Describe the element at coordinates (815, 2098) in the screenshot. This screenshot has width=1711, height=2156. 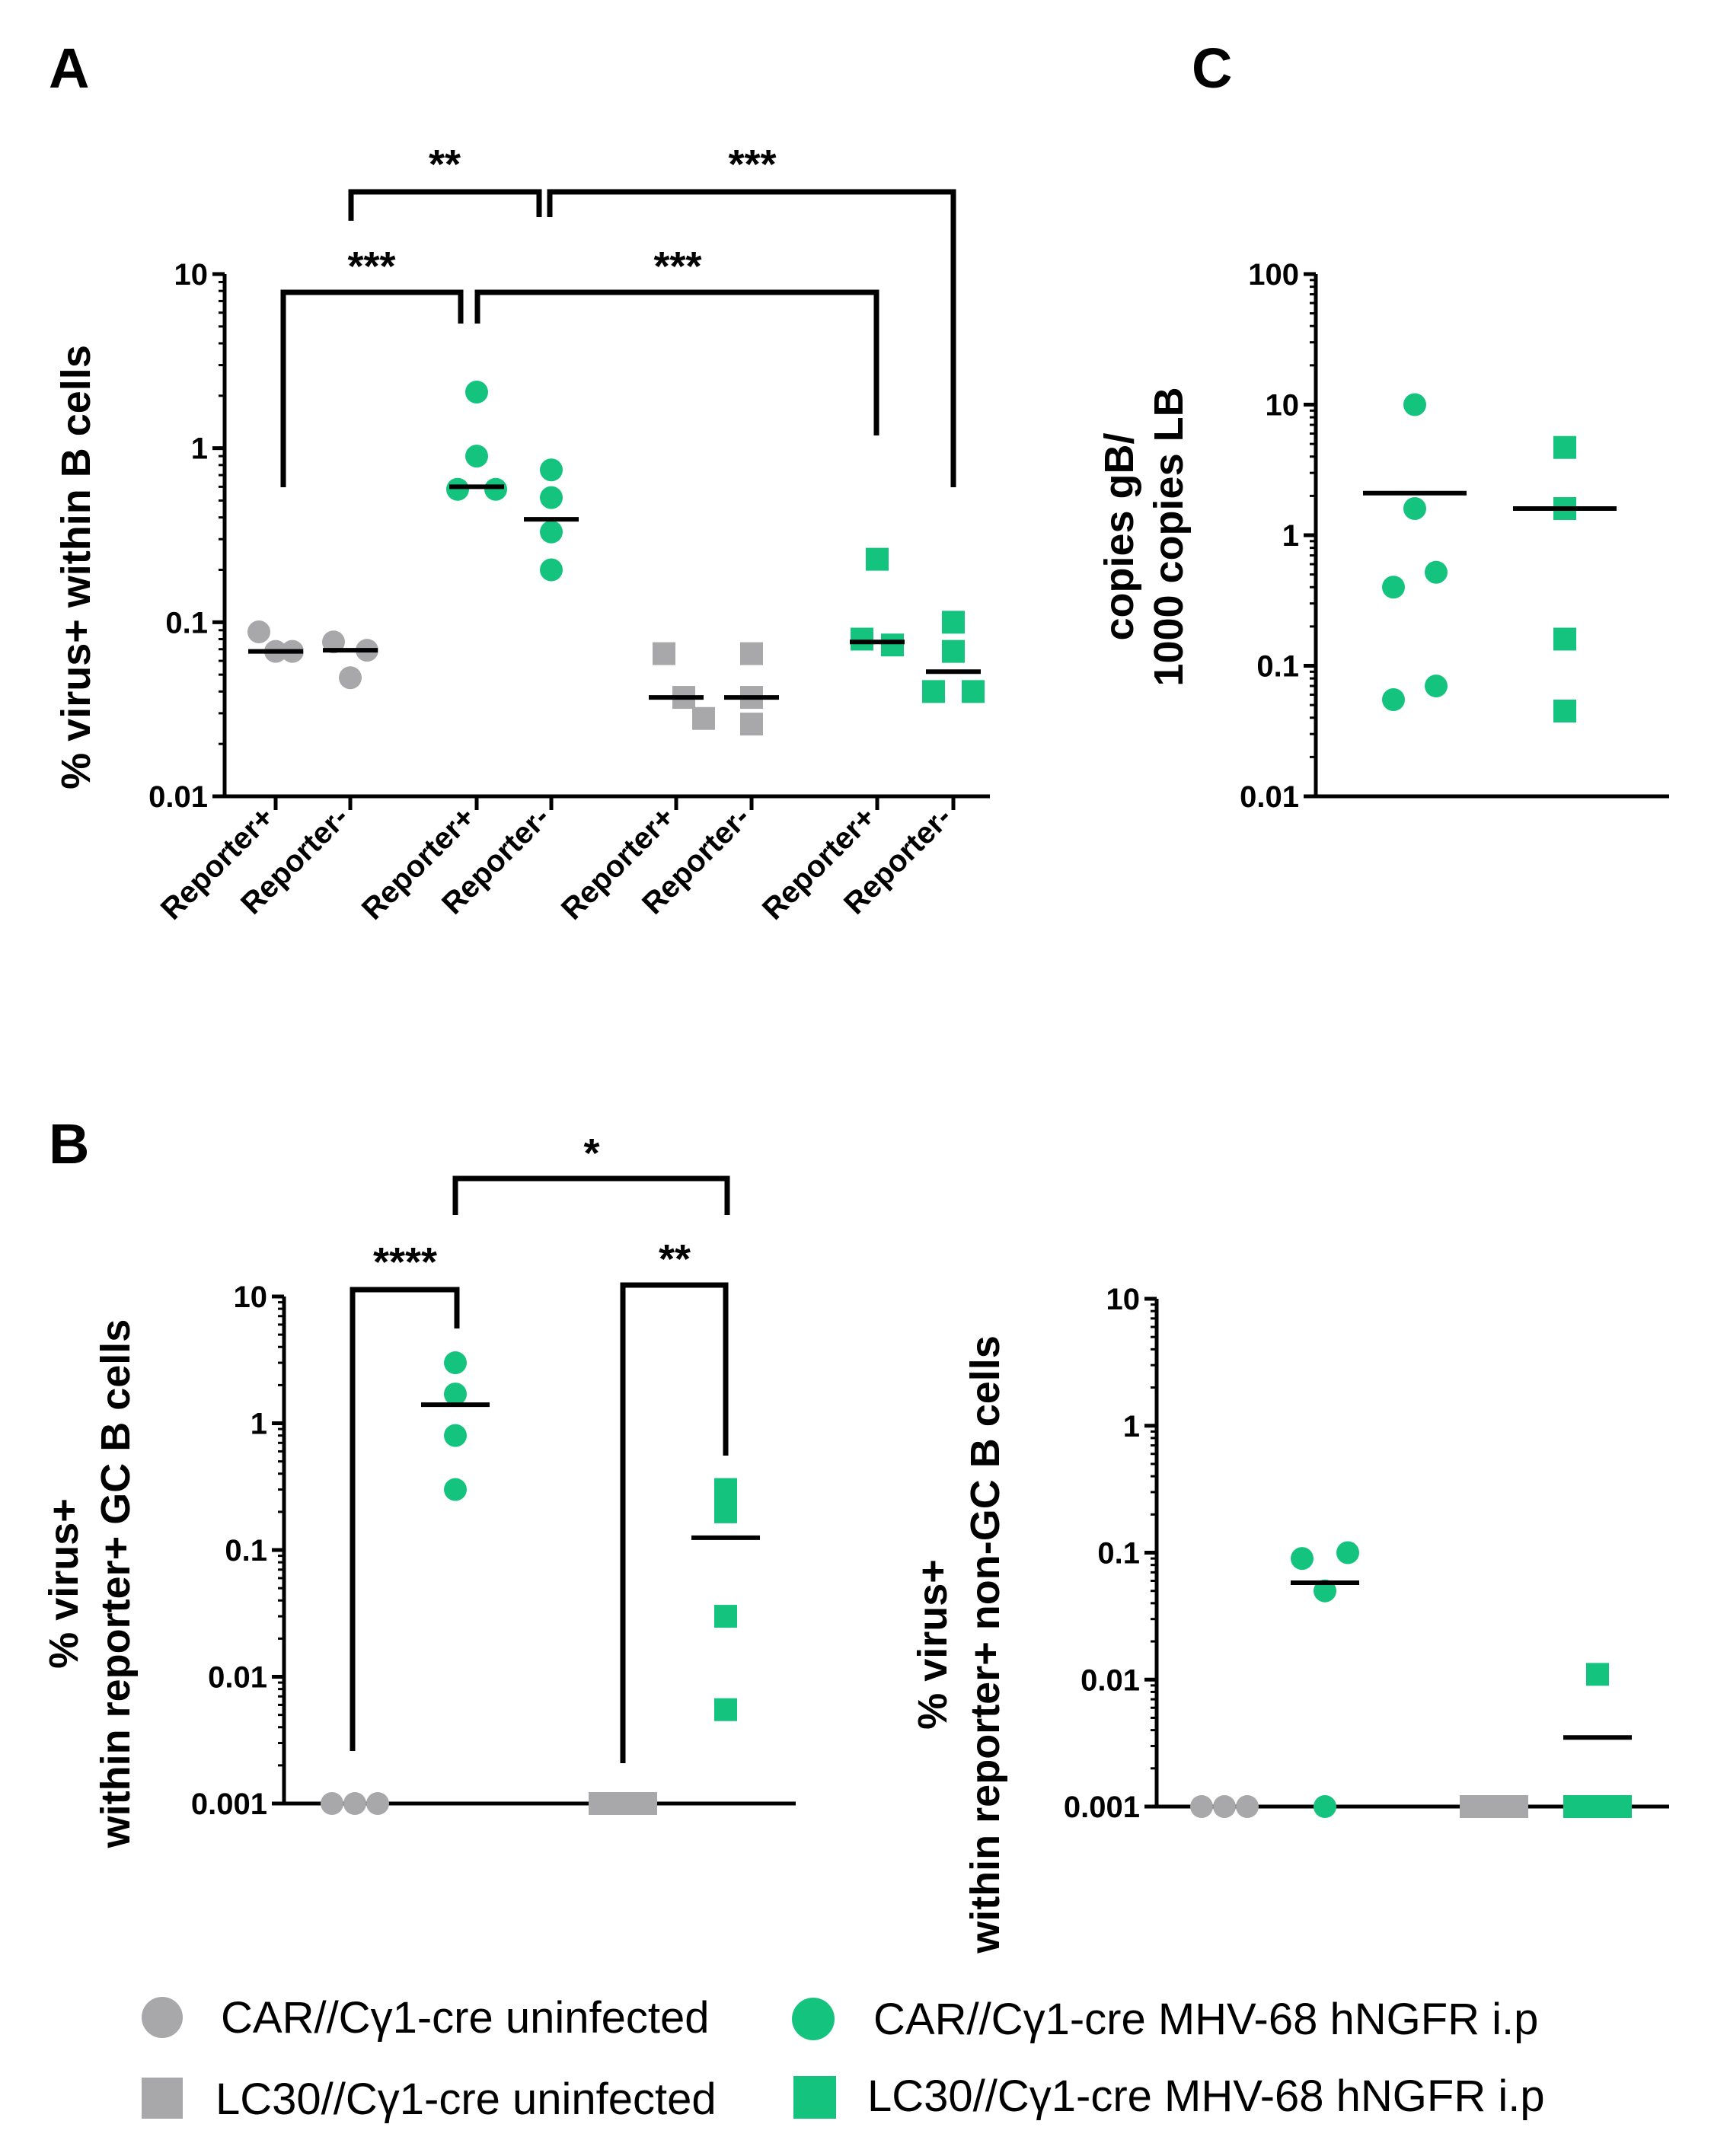
I see `legend-marker-lc30-mhv68` at that location.